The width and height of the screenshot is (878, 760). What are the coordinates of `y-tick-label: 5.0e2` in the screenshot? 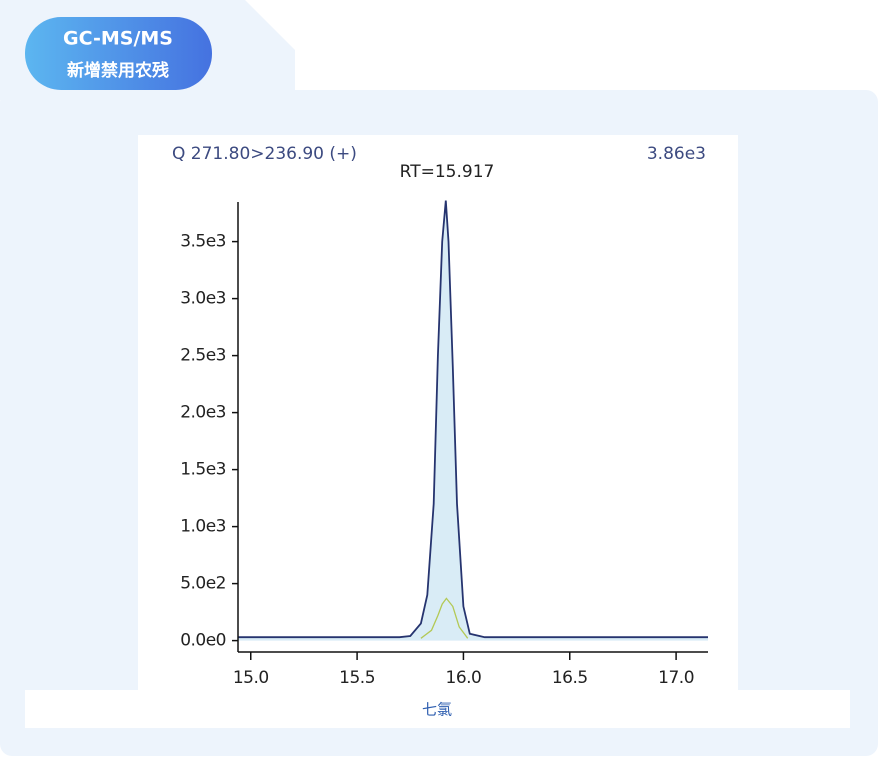 It's located at (203, 584).